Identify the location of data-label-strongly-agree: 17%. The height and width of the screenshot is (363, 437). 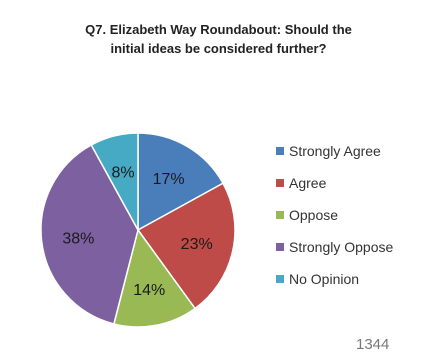
(169, 179).